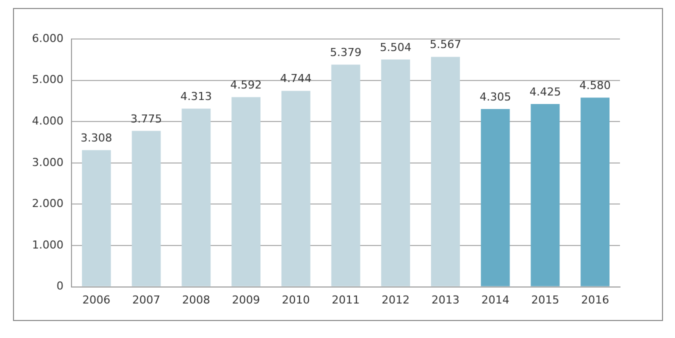  What do you see at coordinates (48, 121) in the screenshot?
I see `y-tick-label: 4.000` at bounding box center [48, 121].